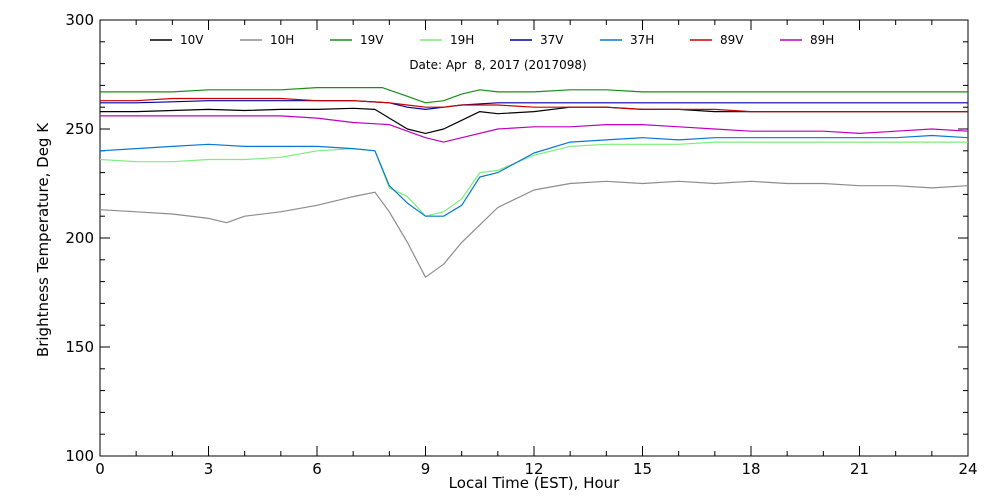 The image size is (1000, 500). What do you see at coordinates (967, 469) in the screenshot?
I see `x-tick-label: 24` at bounding box center [967, 469].